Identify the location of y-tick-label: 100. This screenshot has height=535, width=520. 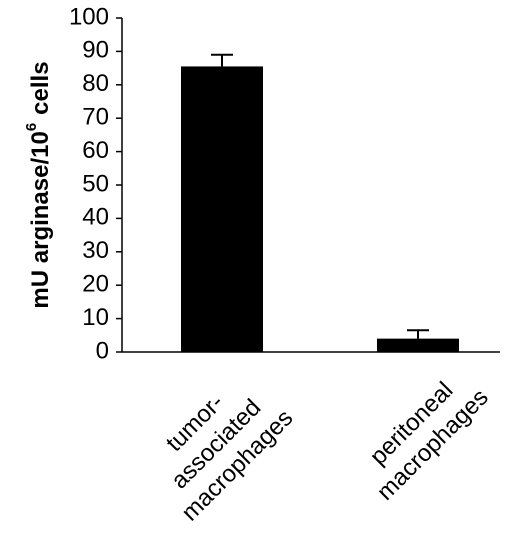
(89, 16).